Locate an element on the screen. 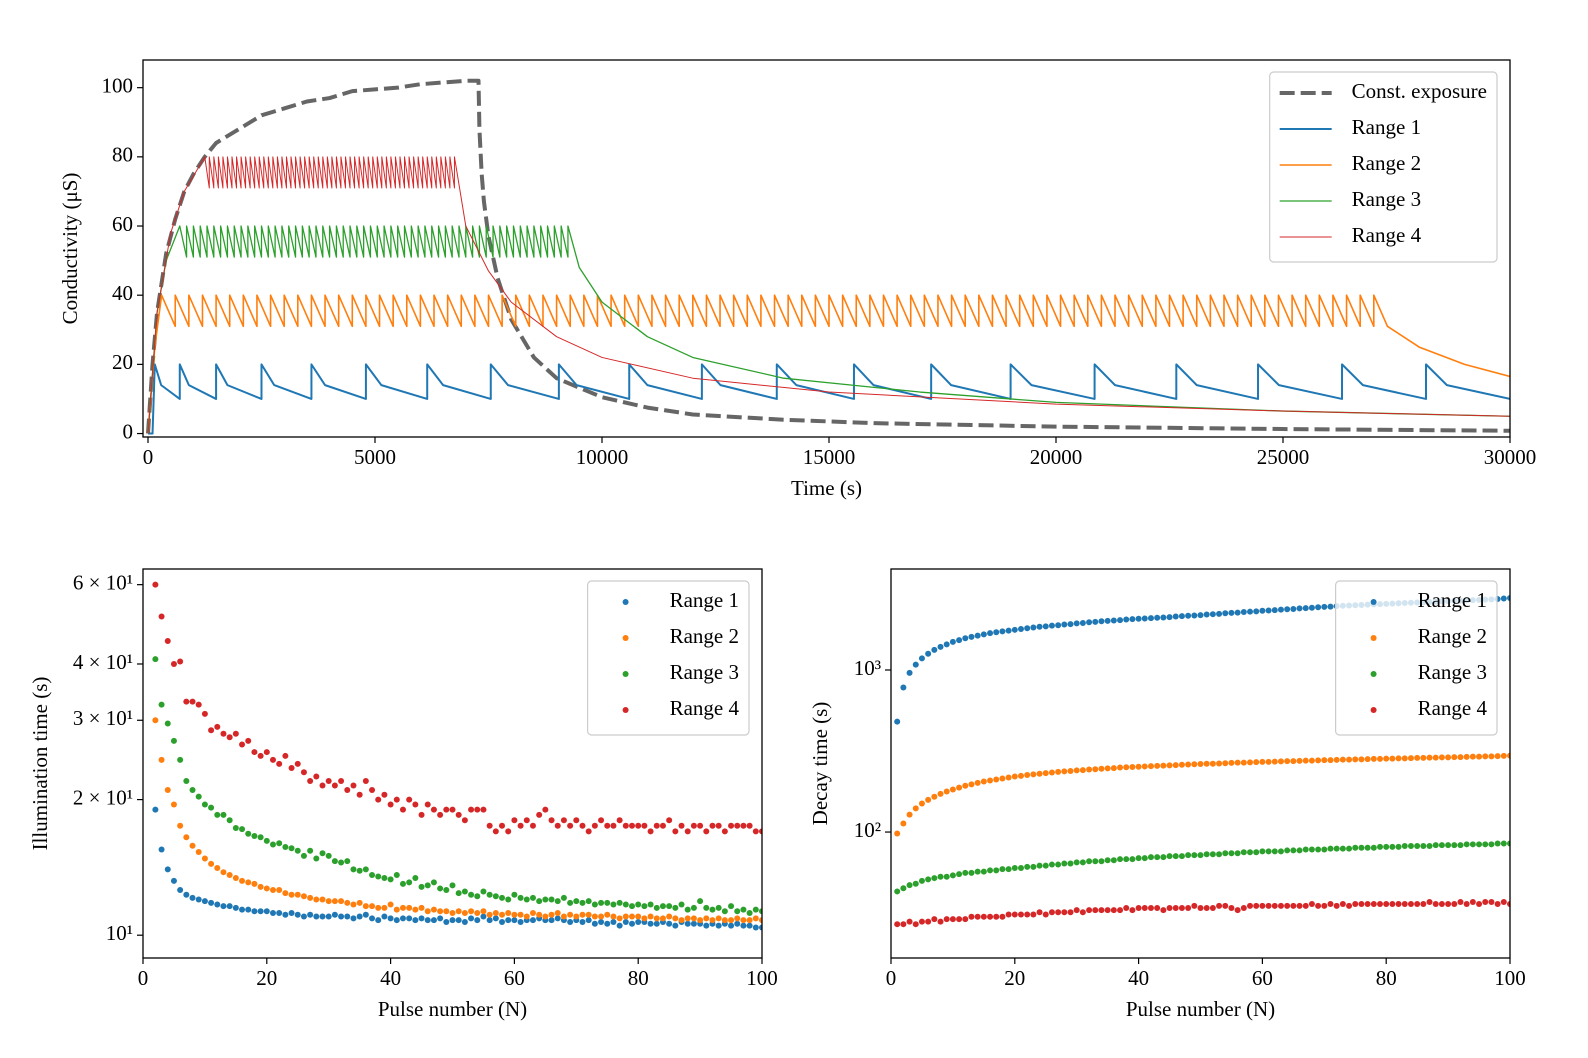 Image resolution: width=1588 pixels, height=1058 pixels. y-tick-label: 0 is located at coordinates (128, 431).